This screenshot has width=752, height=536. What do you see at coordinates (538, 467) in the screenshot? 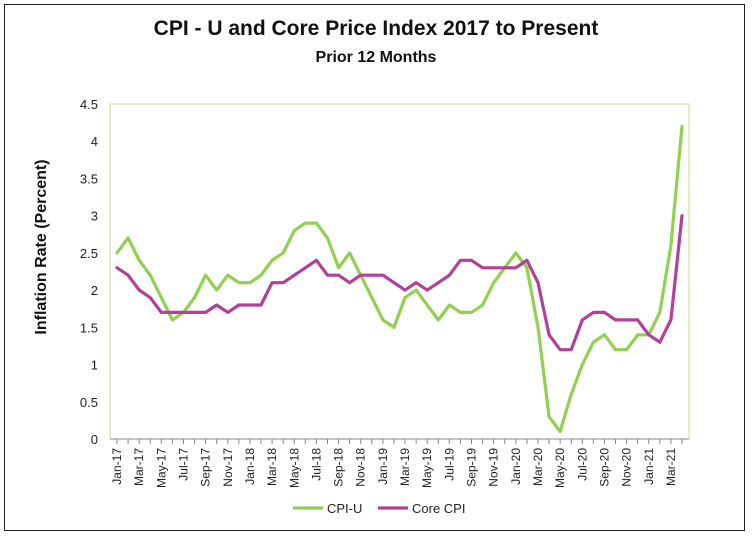
I see `x-tick-label: Mar-20` at bounding box center [538, 467].